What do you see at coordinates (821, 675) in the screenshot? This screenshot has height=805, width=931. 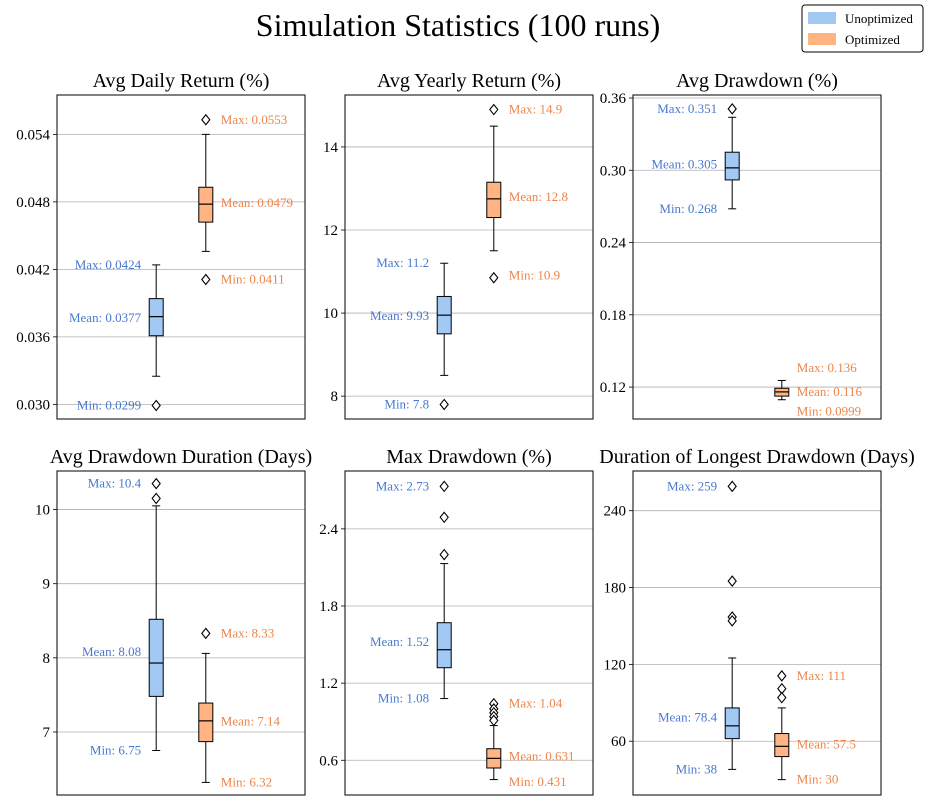 I see `stat-annotation: Max: 111` at bounding box center [821, 675].